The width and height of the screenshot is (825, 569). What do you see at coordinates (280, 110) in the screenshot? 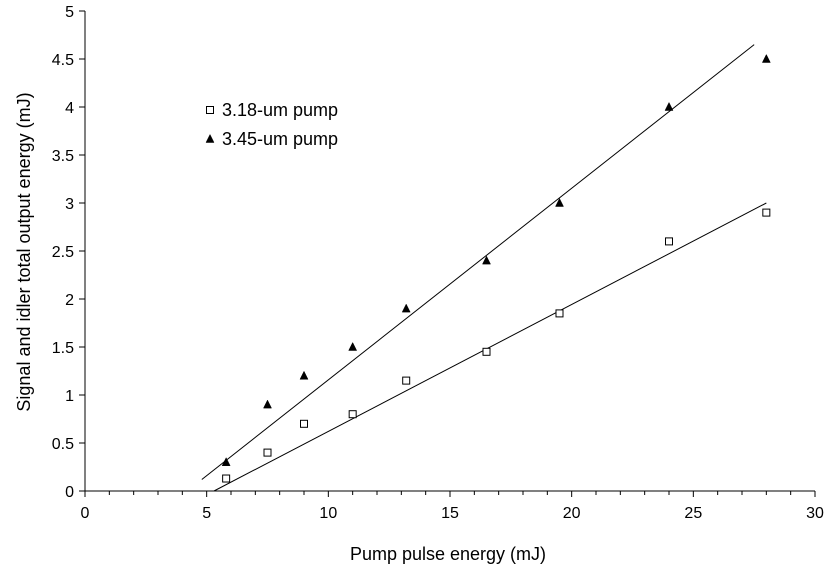
I see `legend-label-1: 3.18-um pump` at bounding box center [280, 110].